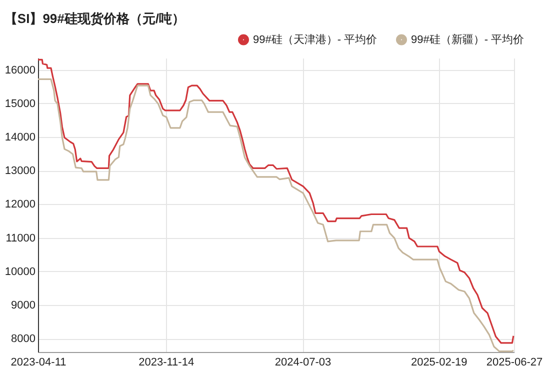  What do you see at coordinates (20, 272) in the screenshot?
I see `y-tick-label: 10000` at bounding box center [20, 272].